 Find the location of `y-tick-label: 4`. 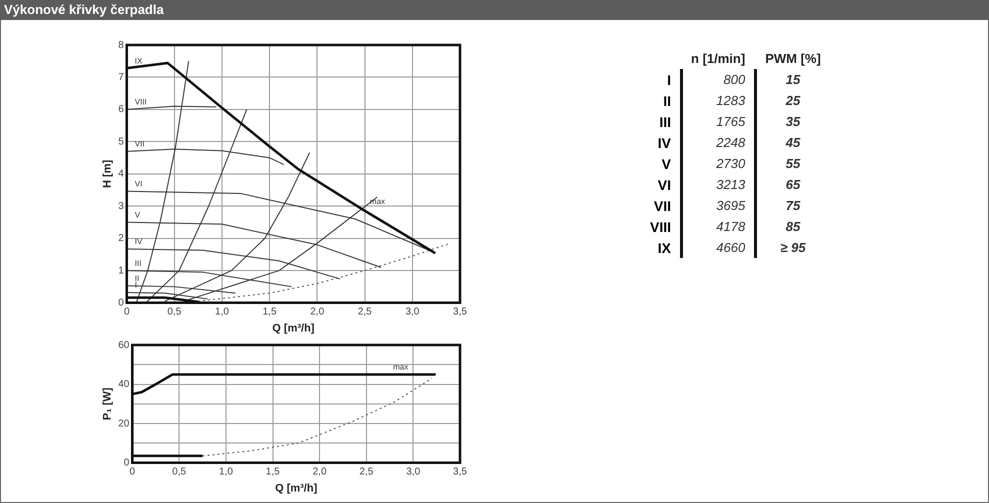

y-tick-label: 4 is located at coordinates (121, 174).